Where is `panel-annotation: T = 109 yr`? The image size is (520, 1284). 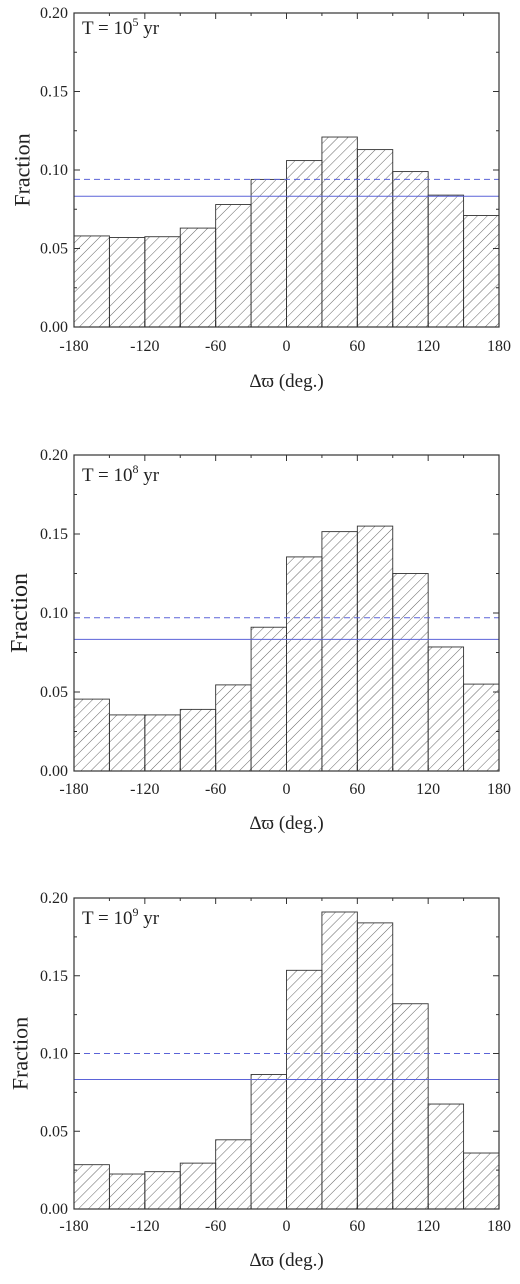
panel-annotation: T = 109 yr is located at coordinates (121, 917).